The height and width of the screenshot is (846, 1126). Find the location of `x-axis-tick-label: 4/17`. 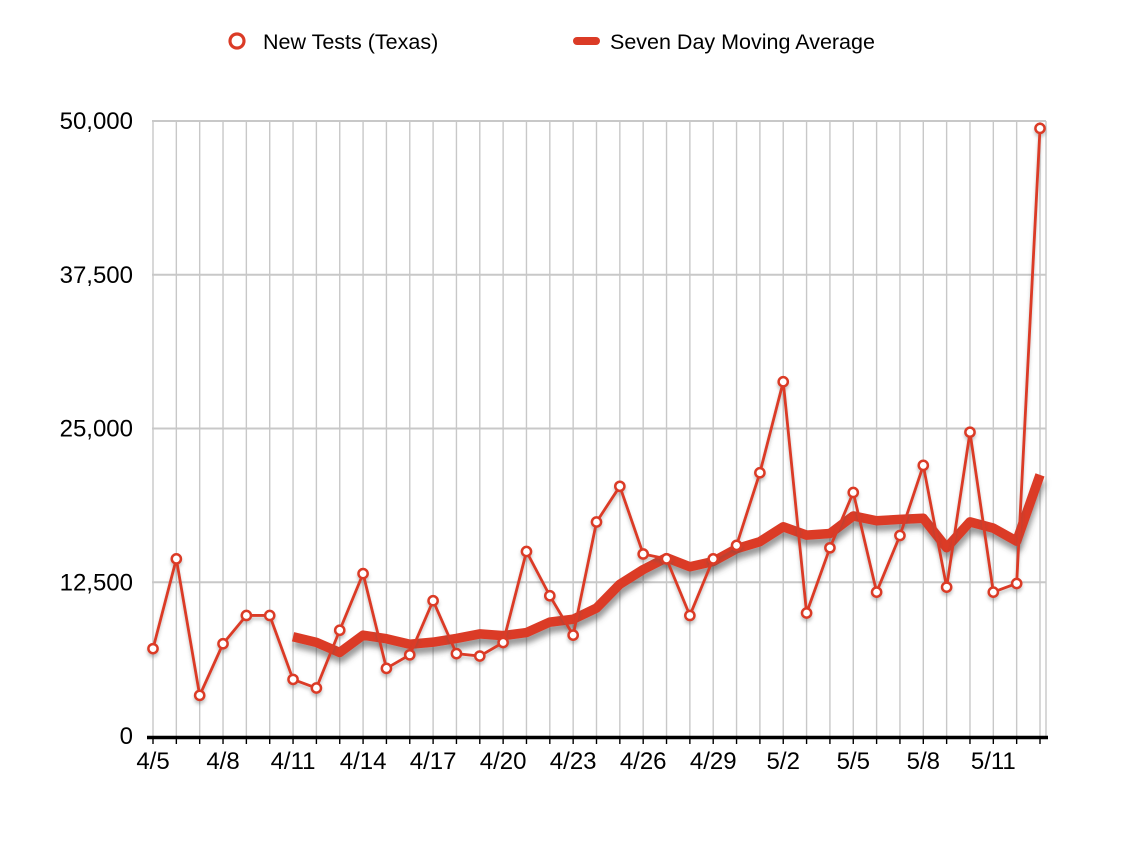

x-axis-tick-label: 4/17 is located at coordinates (433, 761).